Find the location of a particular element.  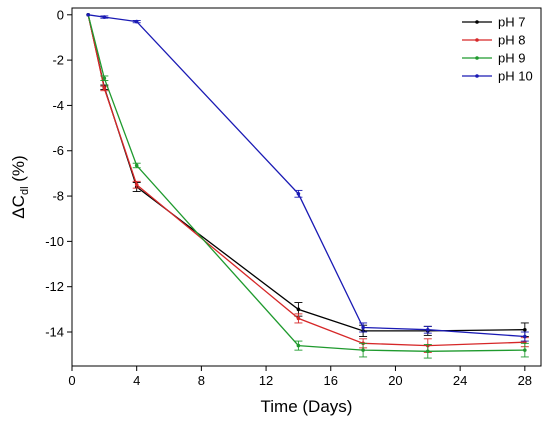

y-tick-label: -2 is located at coordinates (58, 60).